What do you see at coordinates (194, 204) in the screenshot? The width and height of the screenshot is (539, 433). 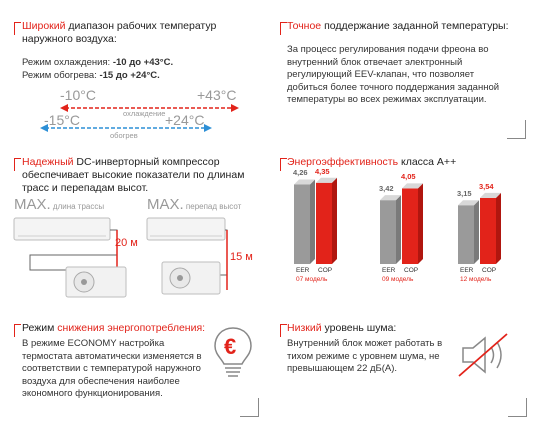 I see `max-height-heading: MAX. перепад высот` at bounding box center [194, 204].